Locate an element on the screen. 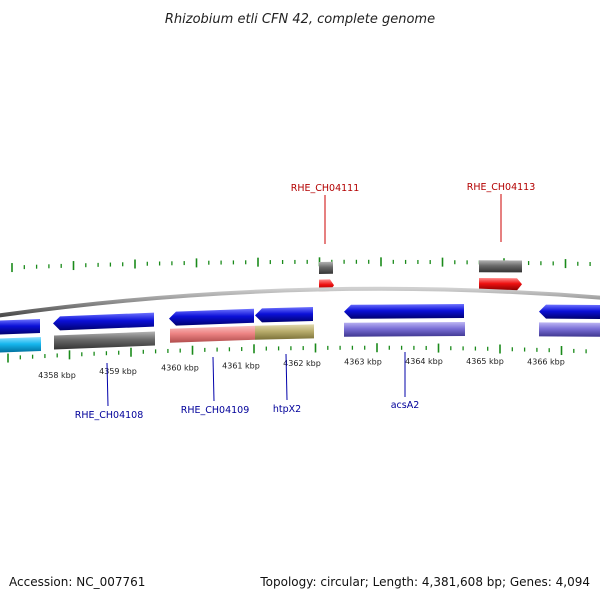 This screenshot has width=600, height=600. purple-feature-acsa2 is located at coordinates (404, 329).